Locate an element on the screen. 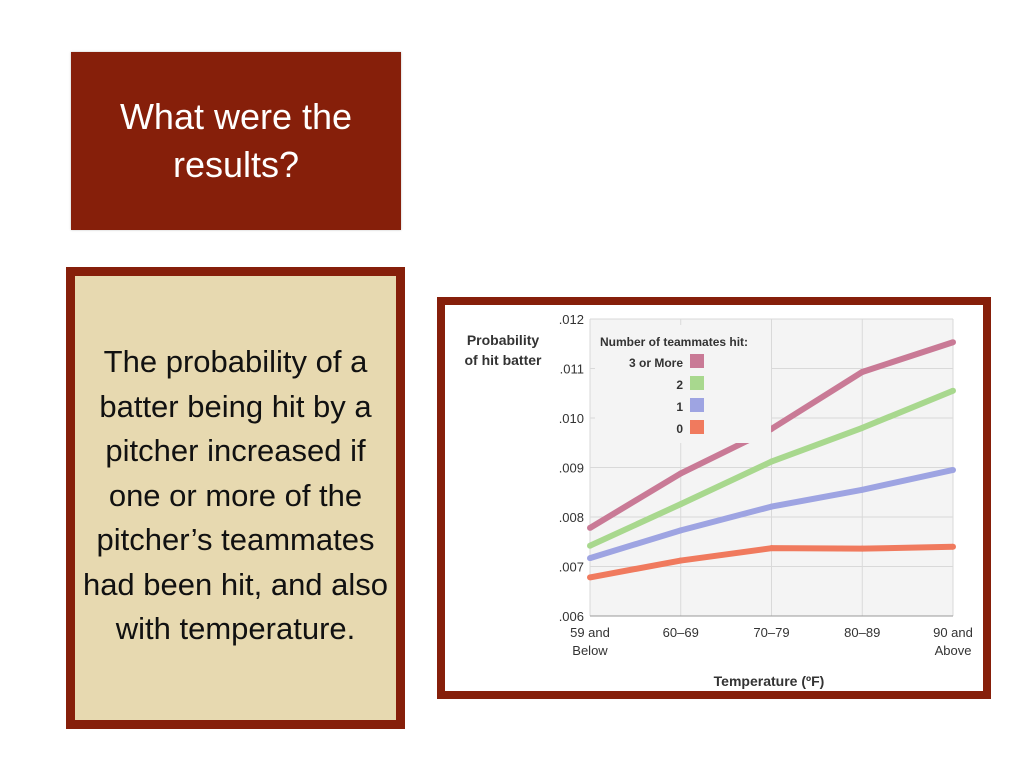 The width and height of the screenshot is (1024, 768). y-tick-label: .012 is located at coordinates (571, 319).